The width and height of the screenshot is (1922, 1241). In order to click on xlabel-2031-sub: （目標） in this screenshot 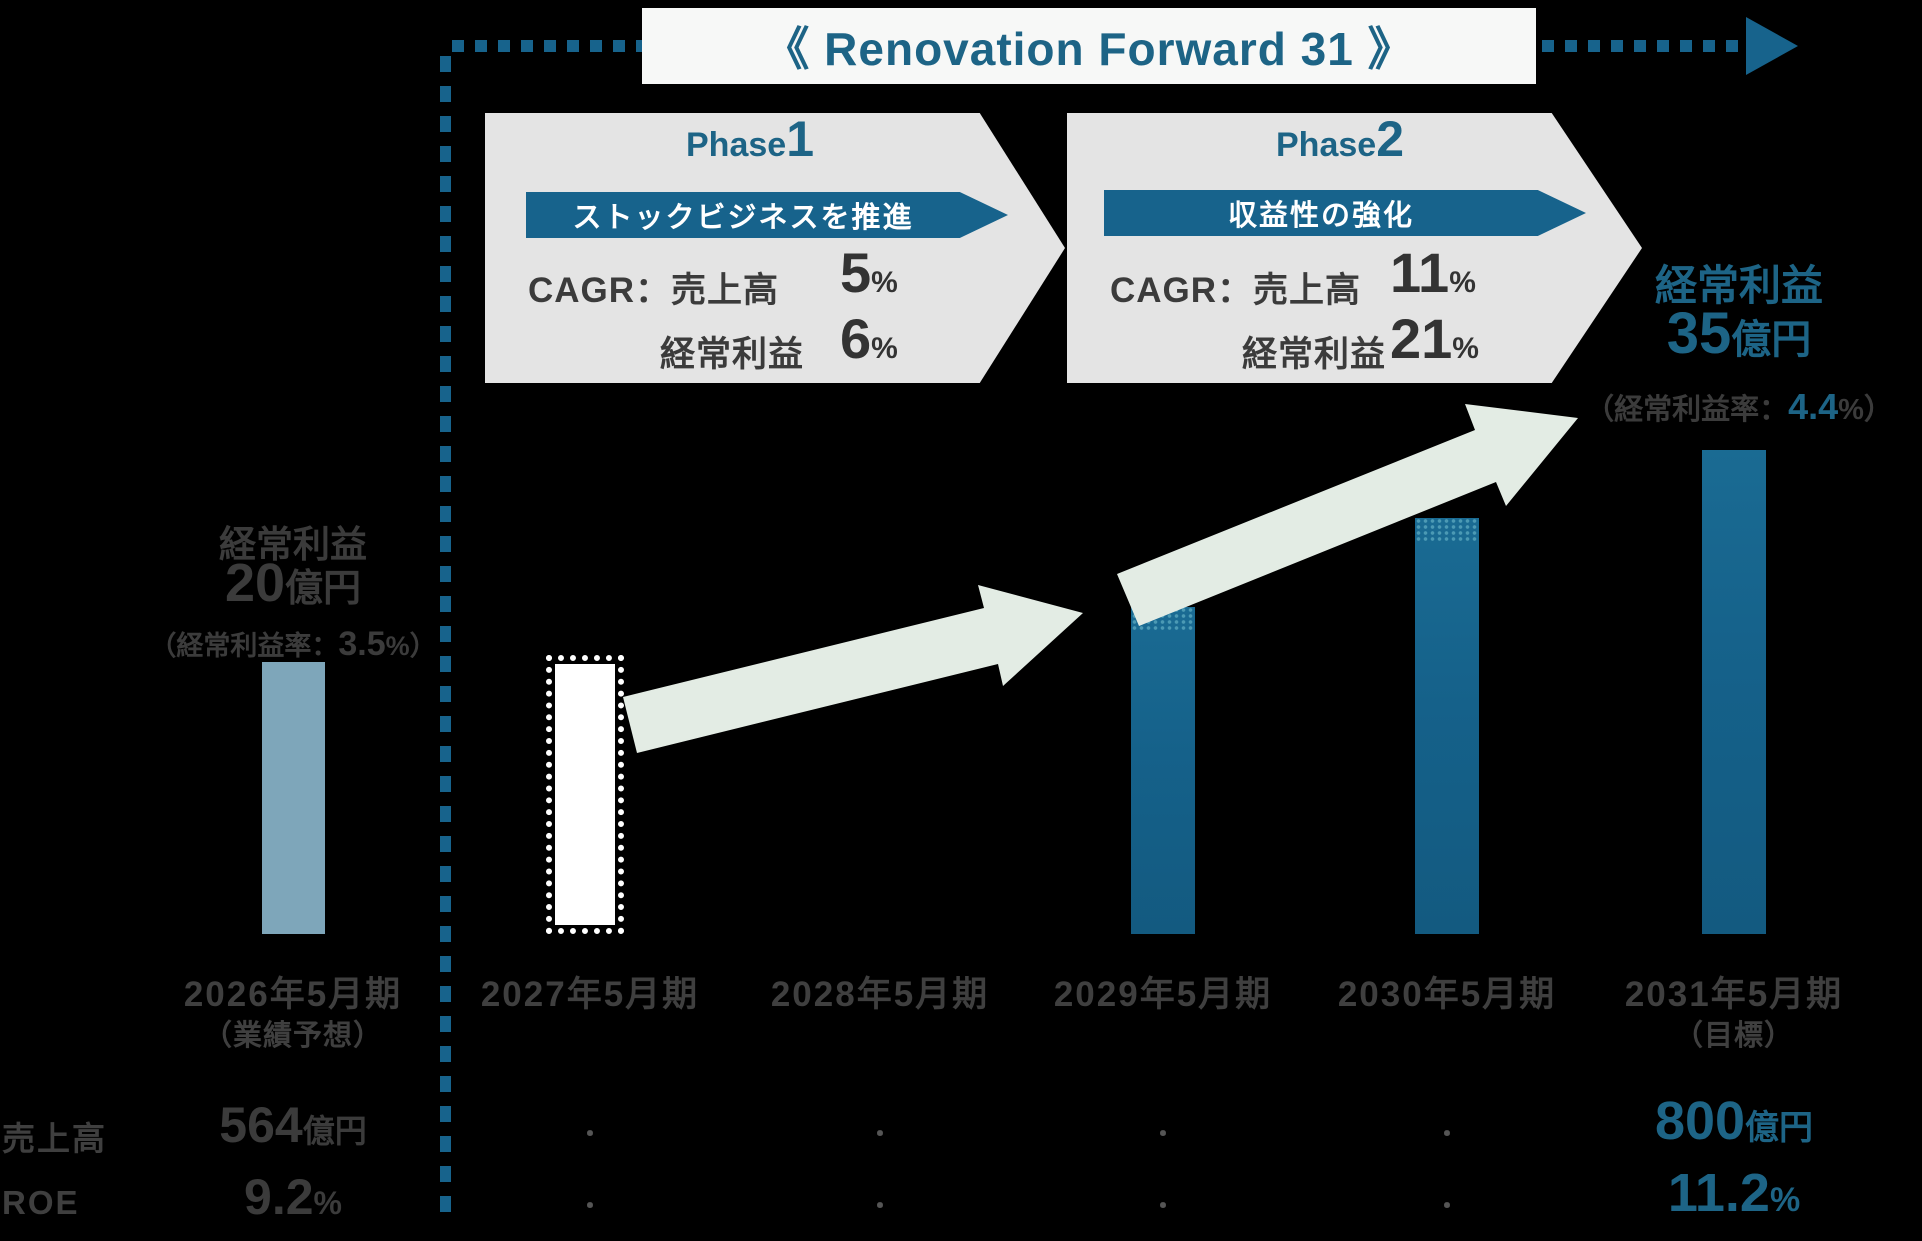, I will do `click(1733, 1036)`.